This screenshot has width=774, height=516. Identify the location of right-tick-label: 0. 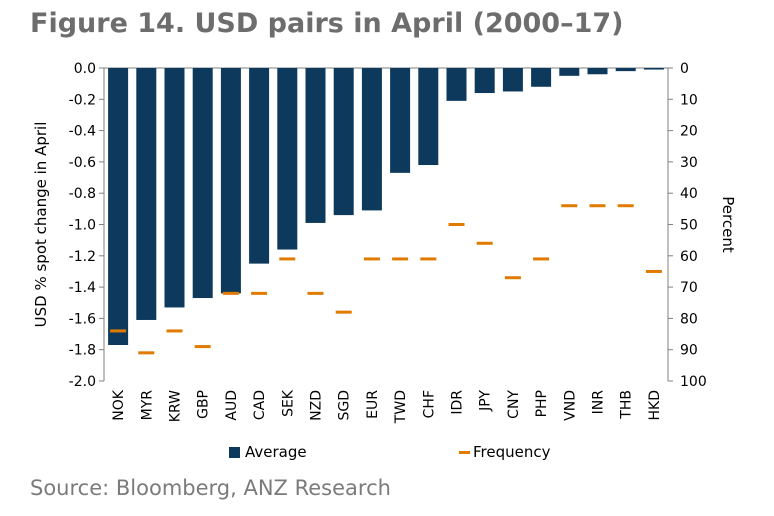
(684, 69).